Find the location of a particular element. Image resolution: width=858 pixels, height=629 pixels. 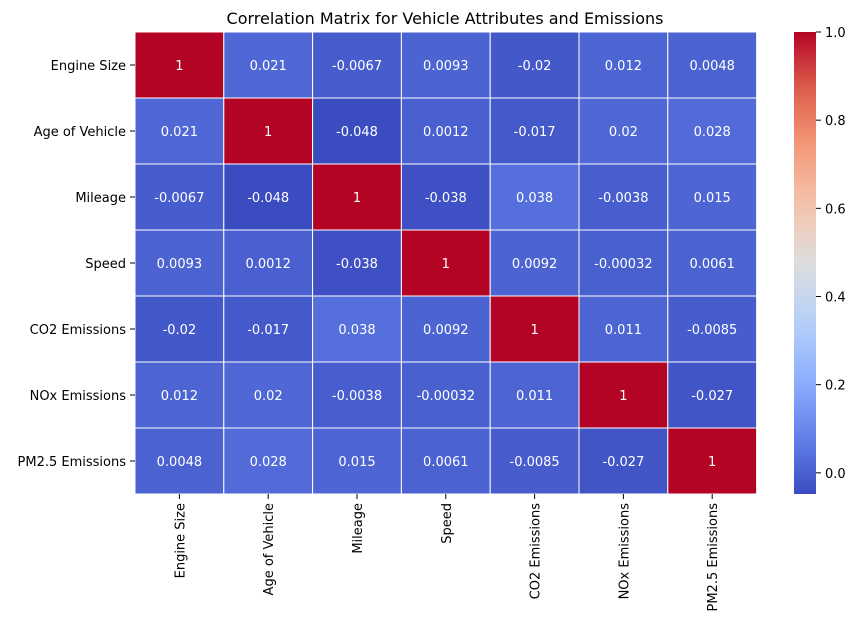

cell-value-label: 0.0092 is located at coordinates (446, 330).